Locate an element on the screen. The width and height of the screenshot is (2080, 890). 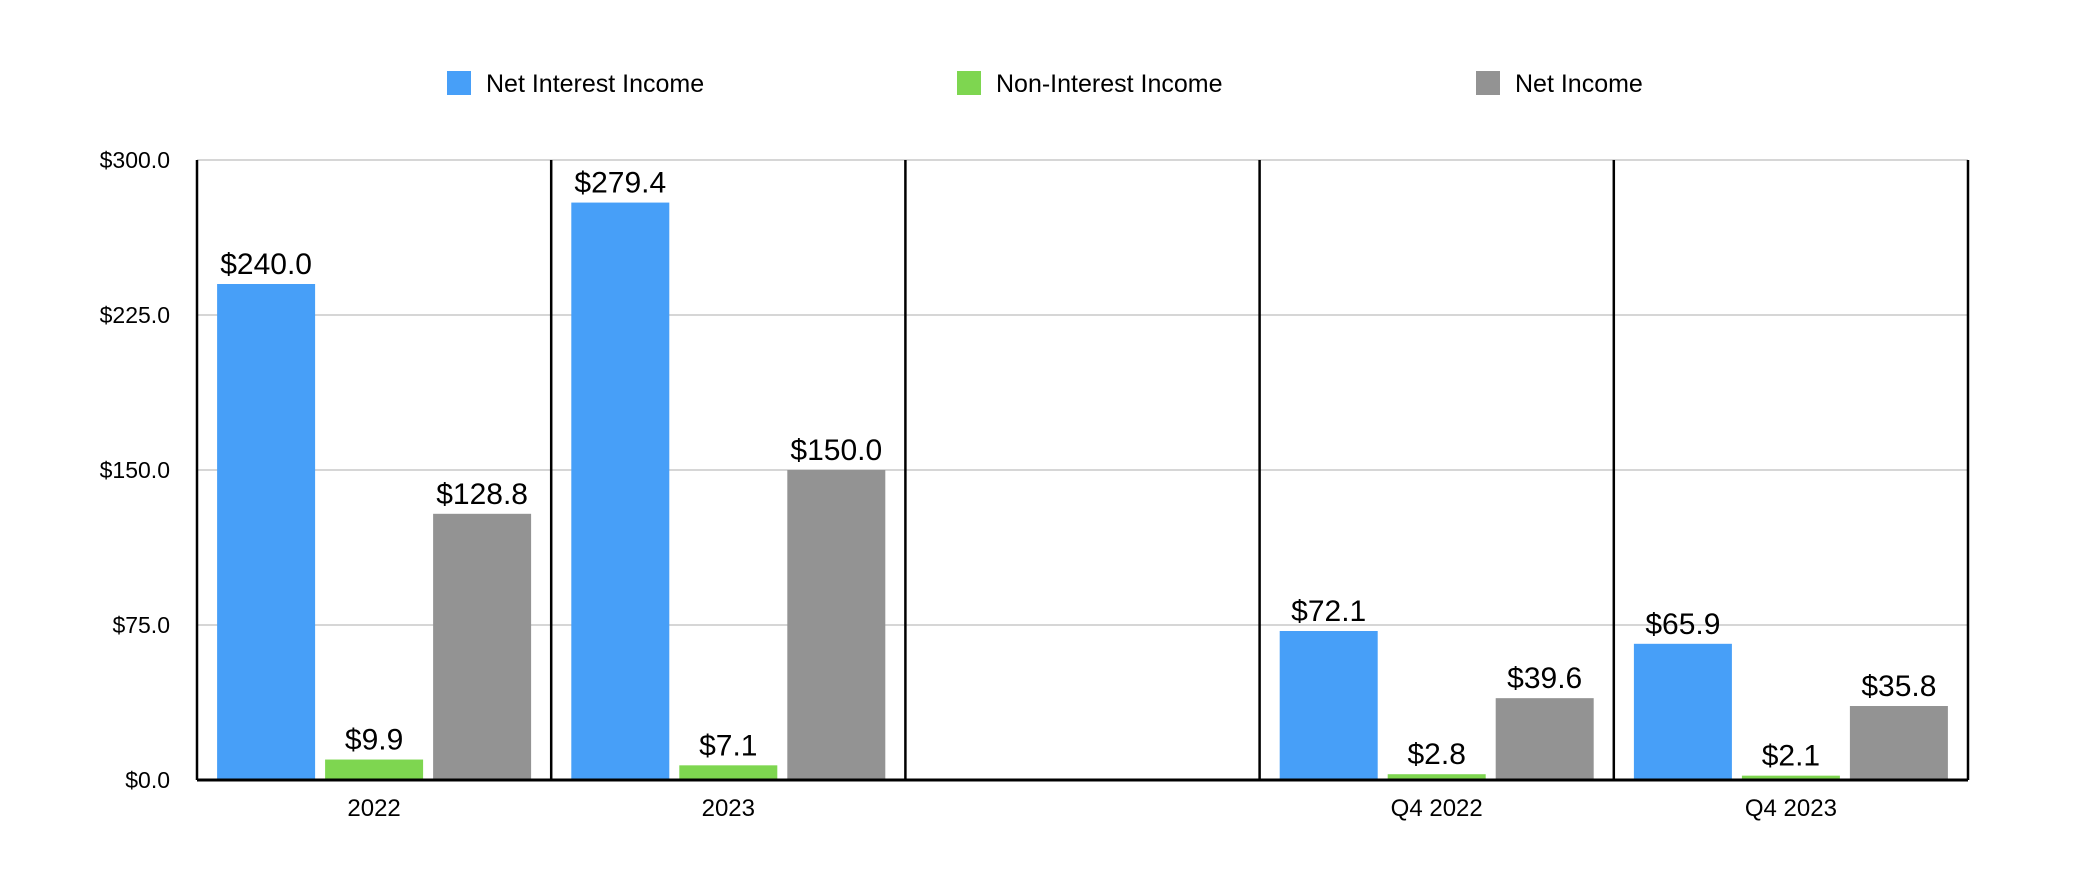
data-label: $2.1 is located at coordinates (1791, 756).